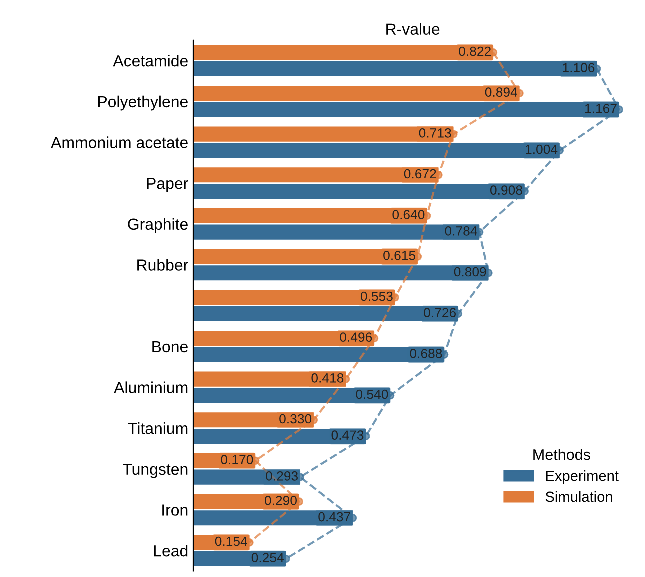 The image size is (645, 577). I want to click on y-tick-label: Acetamide, so click(150, 61).